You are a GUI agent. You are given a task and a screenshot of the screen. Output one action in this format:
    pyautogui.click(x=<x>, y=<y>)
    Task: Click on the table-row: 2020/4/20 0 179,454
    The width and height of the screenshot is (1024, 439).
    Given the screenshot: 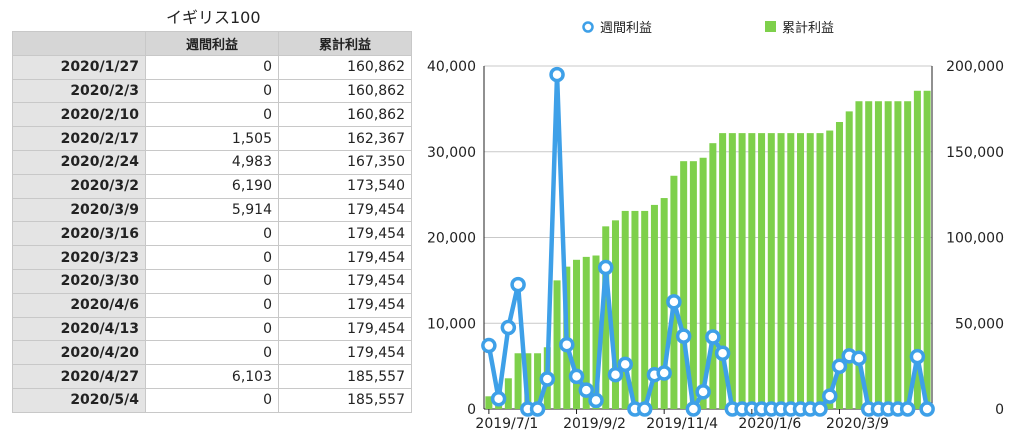 What is the action you would take?
    pyautogui.click(x=212, y=353)
    